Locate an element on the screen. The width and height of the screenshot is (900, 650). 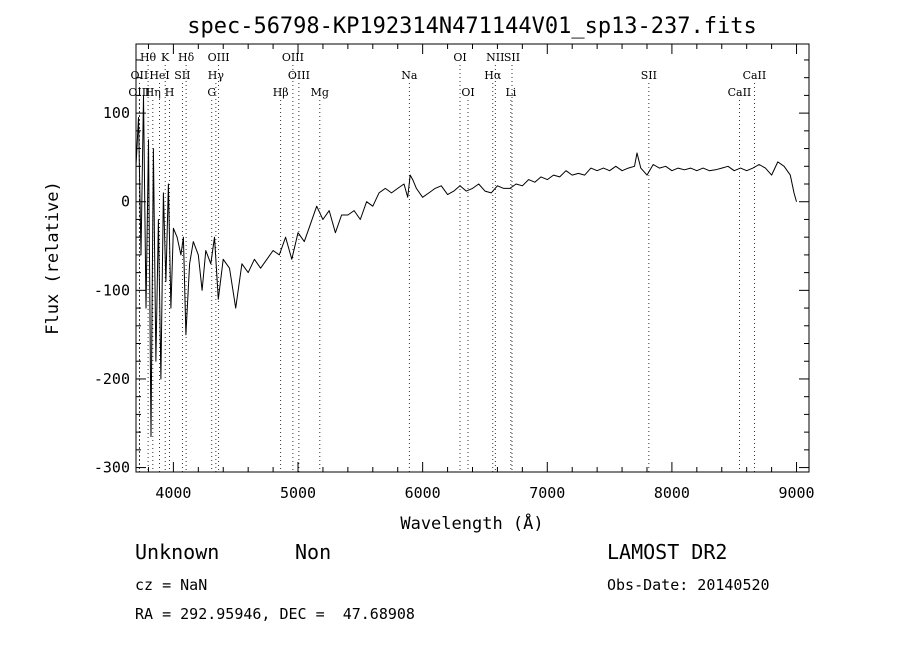
coordinates-label: RA = 292.95946, DEC = 47.68908 is located at coordinates (275, 614).